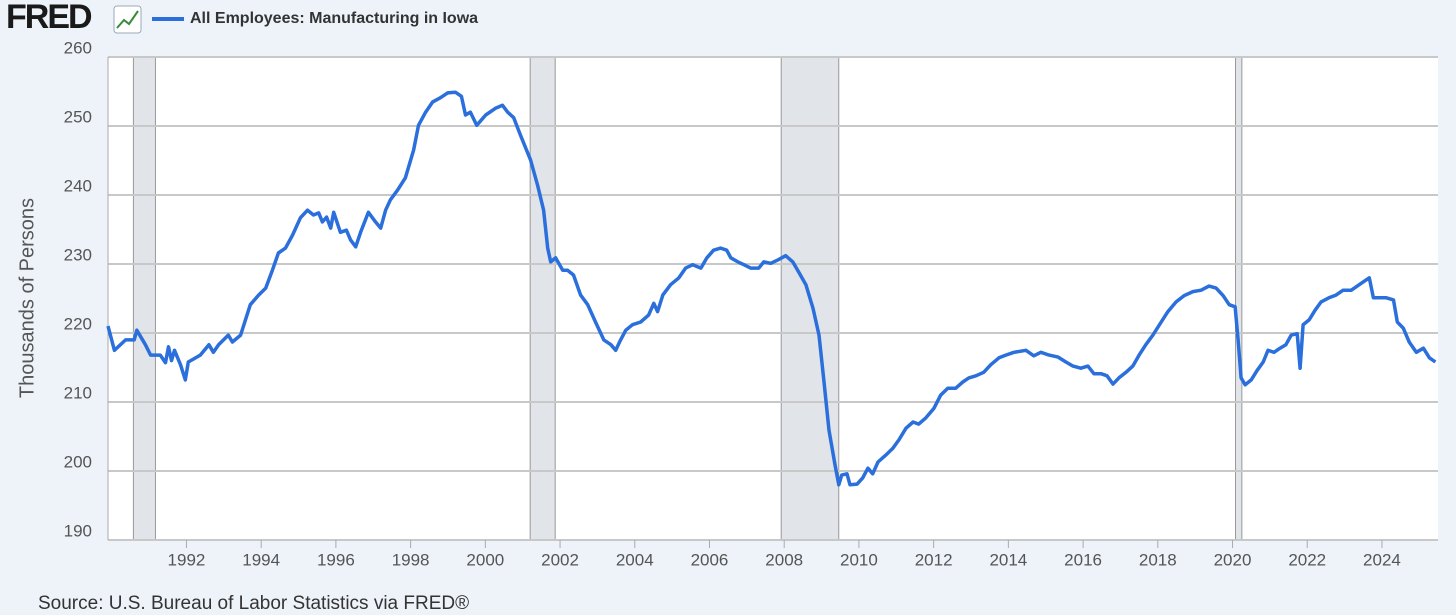 Image resolution: width=1456 pixels, height=615 pixels. What do you see at coordinates (1083, 559) in the screenshot?
I see `x-tick-label: 2016` at bounding box center [1083, 559].